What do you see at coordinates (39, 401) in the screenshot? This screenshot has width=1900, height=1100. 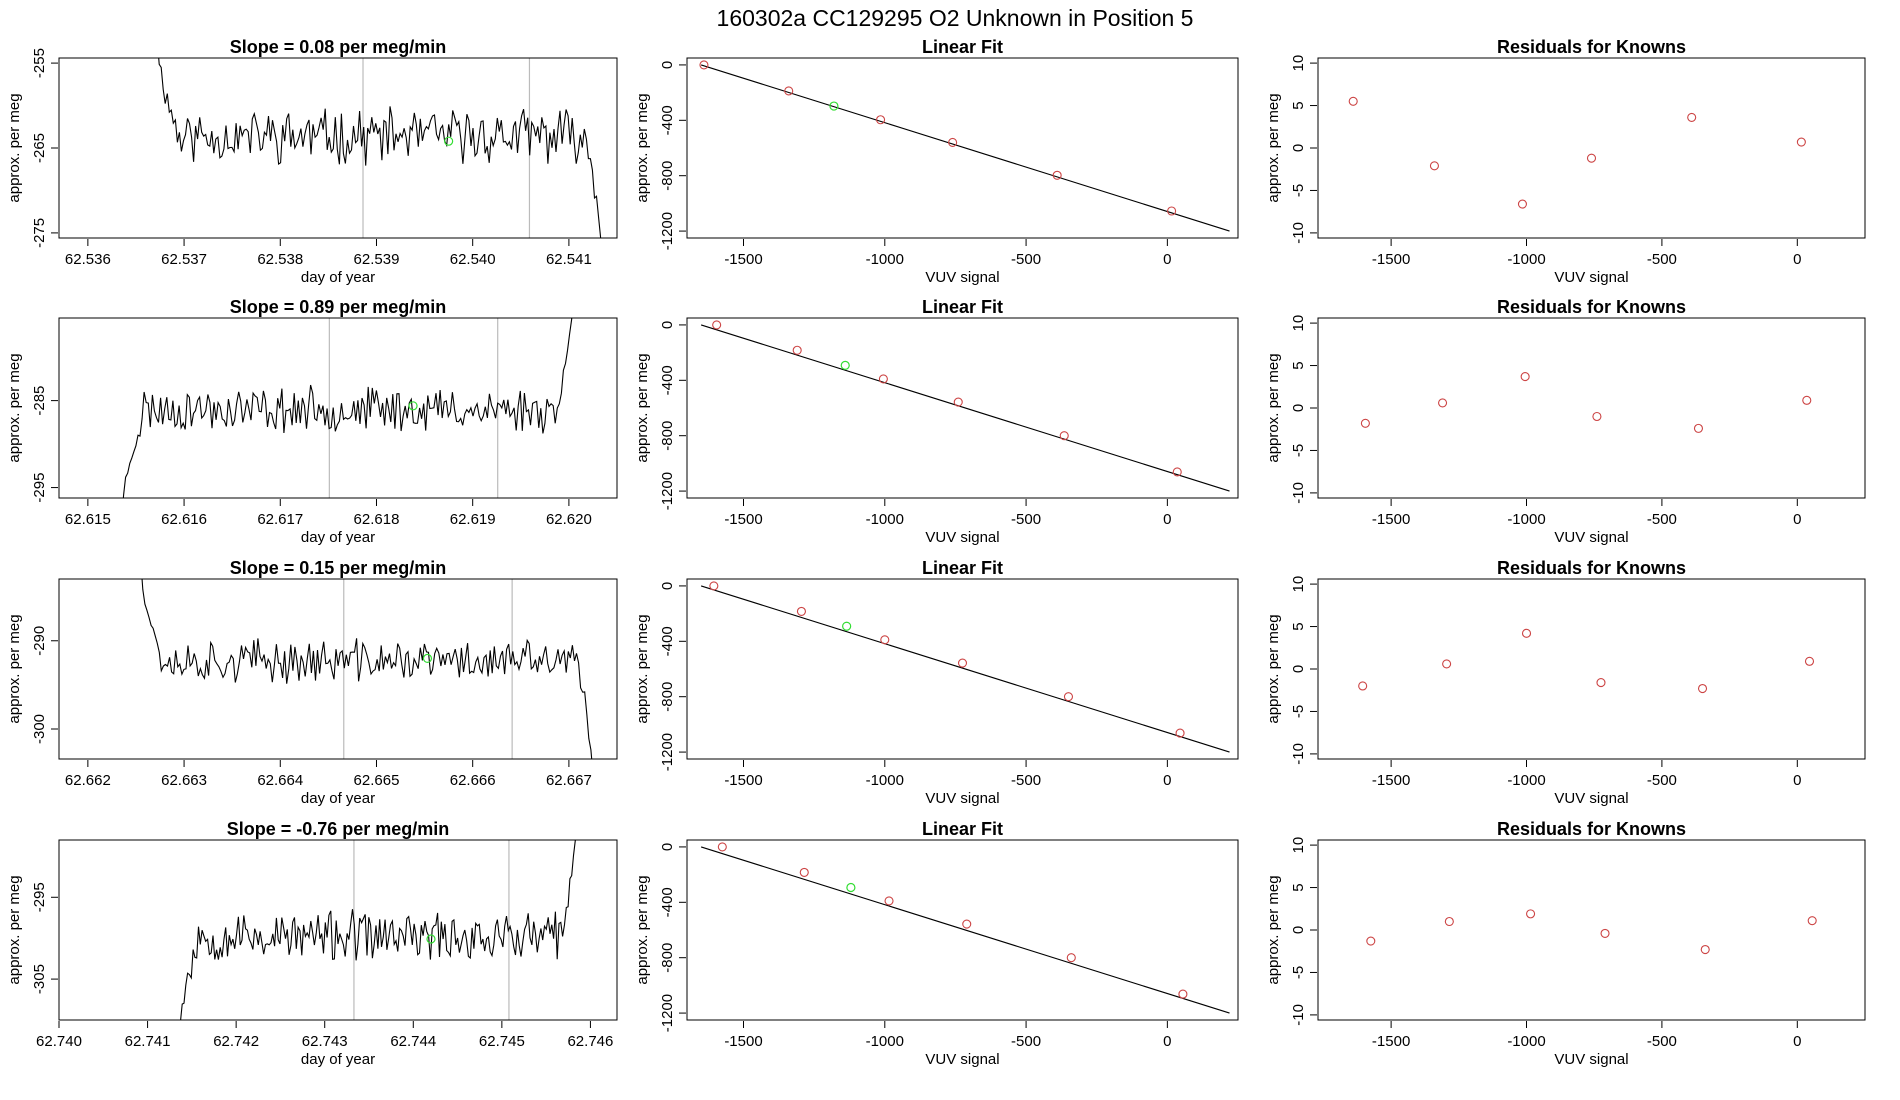 I see `y-tick-label: -285` at bounding box center [39, 401].